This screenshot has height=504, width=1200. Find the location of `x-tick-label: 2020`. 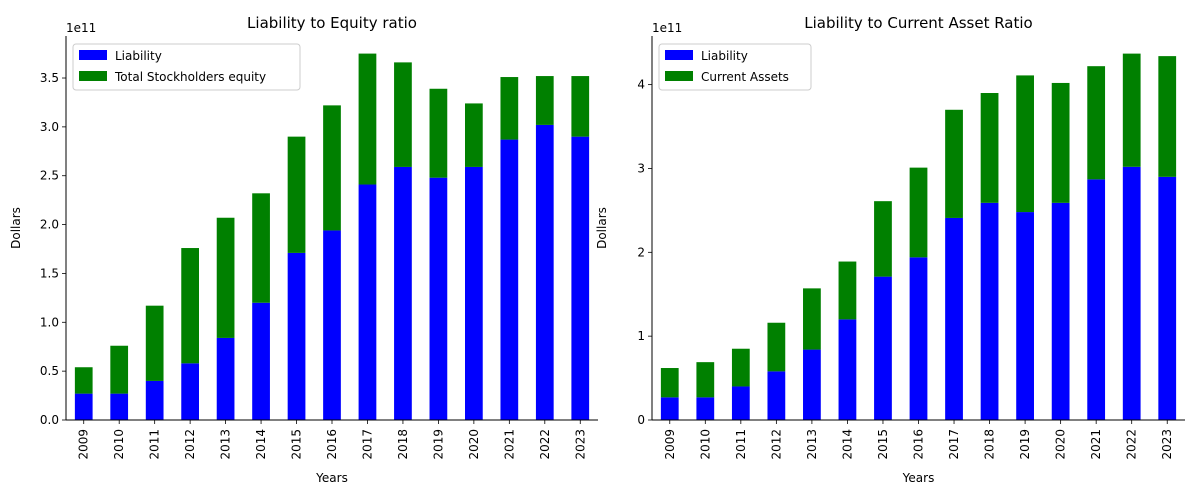

x-tick-label: 2020 is located at coordinates (1061, 444).